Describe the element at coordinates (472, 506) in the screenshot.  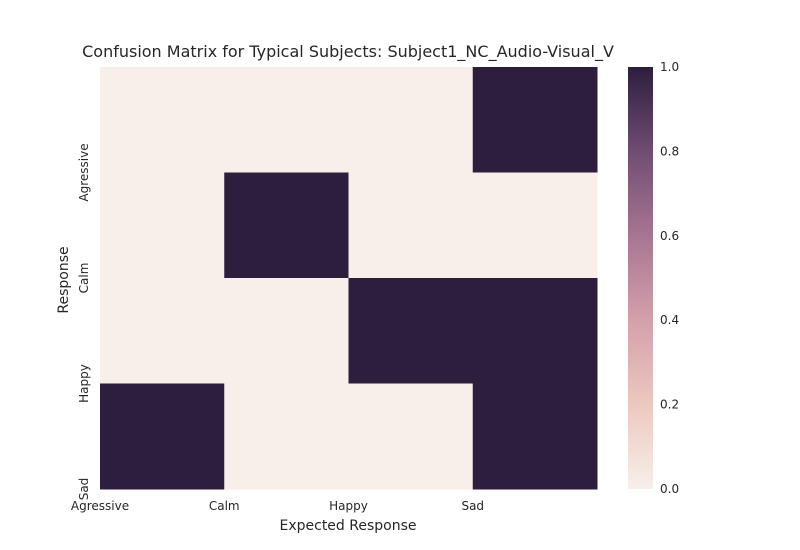
I see `x-tick-label: Sad` at that location.